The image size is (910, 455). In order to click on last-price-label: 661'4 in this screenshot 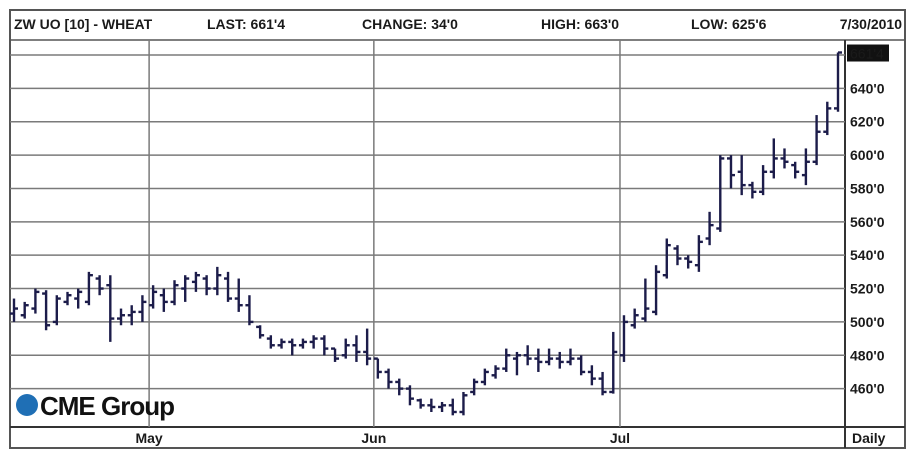, I will do `click(867, 54)`.